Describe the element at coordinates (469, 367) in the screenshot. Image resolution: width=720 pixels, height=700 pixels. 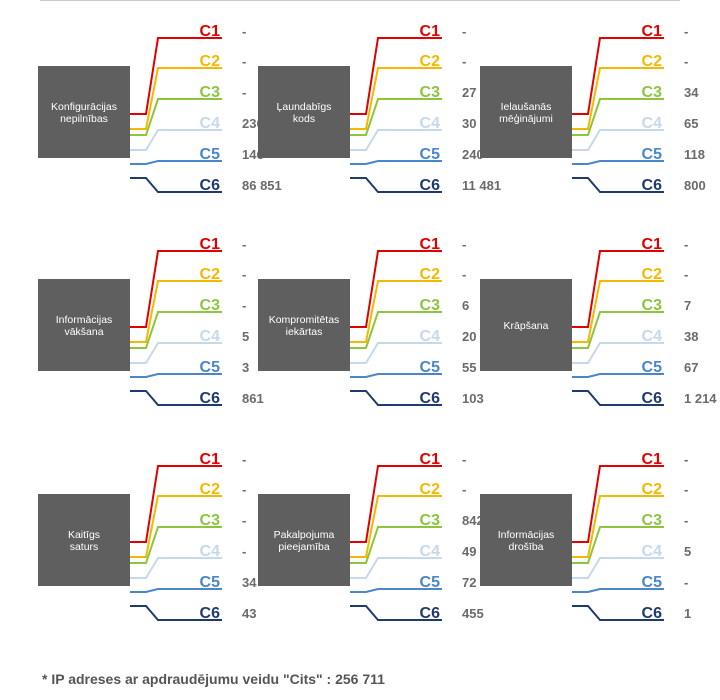
I see `level-value: 55` at that location.